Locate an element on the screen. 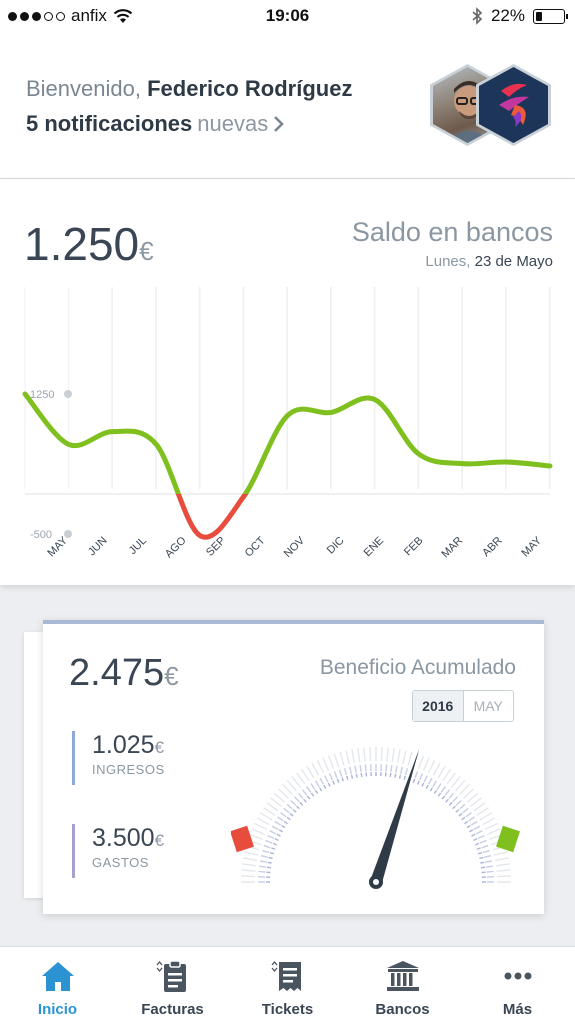 Image resolution: width=575 pixels, height=1024 pixels. period-month-option: MAY is located at coordinates (488, 706).